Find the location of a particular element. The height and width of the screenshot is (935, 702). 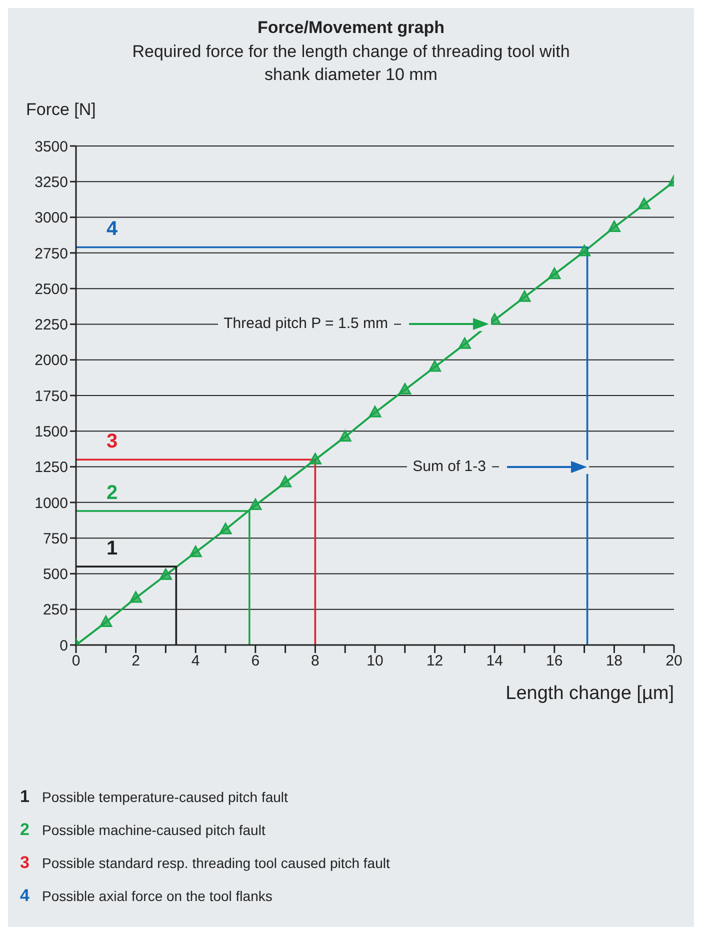

y-tick-label: 1500 is located at coordinates (51, 431).